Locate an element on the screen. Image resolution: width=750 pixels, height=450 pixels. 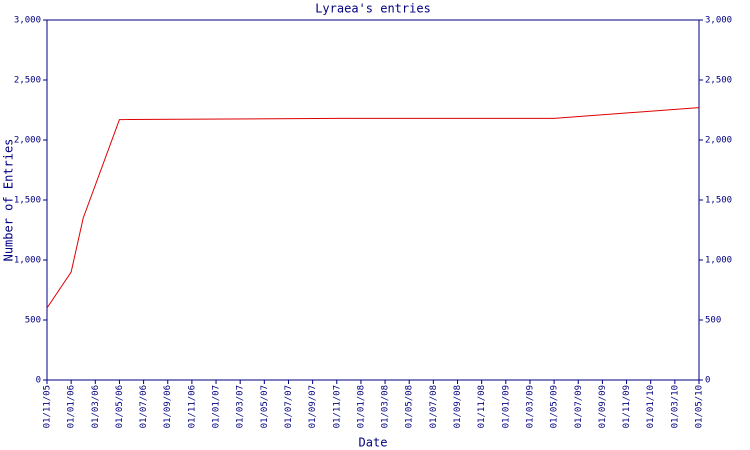
x-tick-label: 01/05/06 is located at coordinates (120, 406).